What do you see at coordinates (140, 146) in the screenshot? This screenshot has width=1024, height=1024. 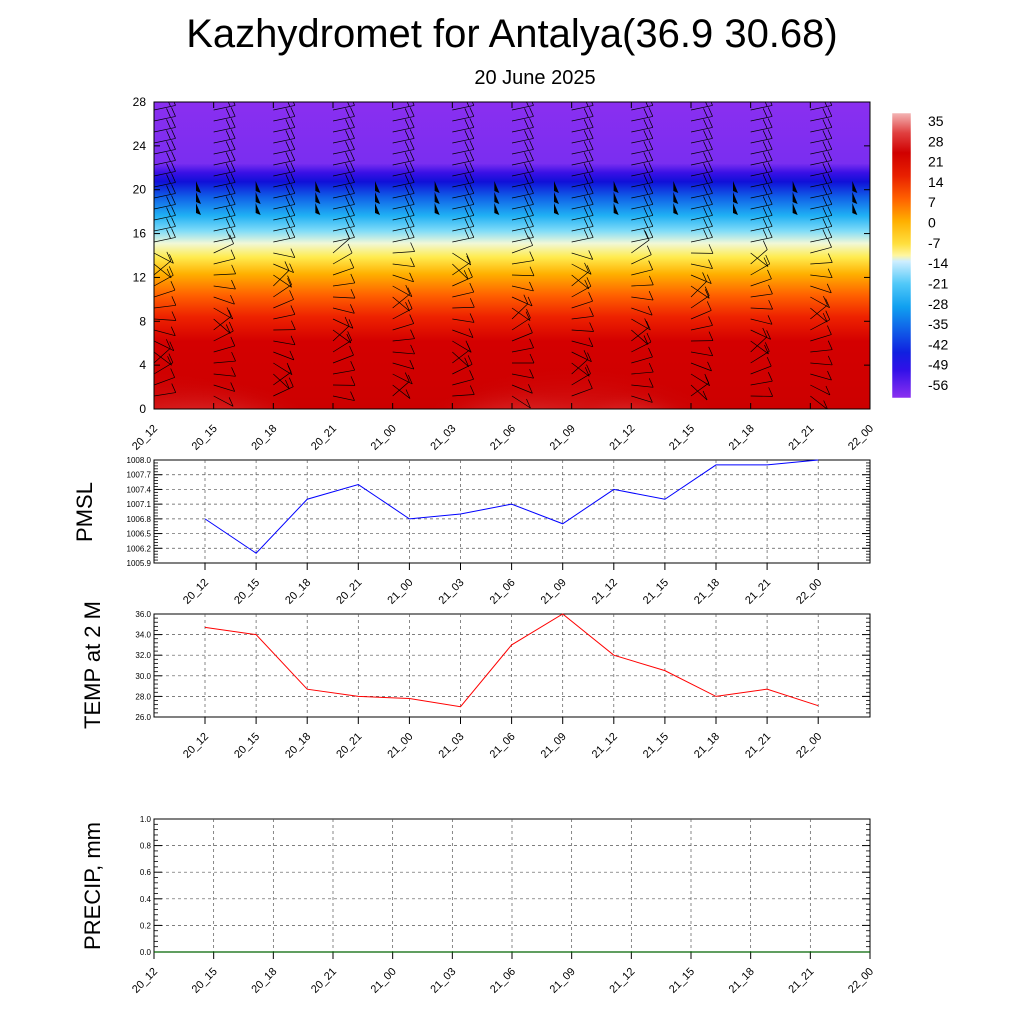 I see `heatmap-y-tick-label: 24` at bounding box center [140, 146].